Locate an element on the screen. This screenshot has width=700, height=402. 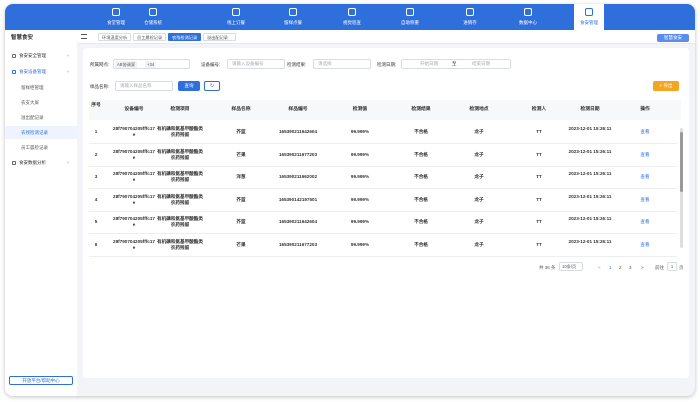
help-button: 开放平台/帮助中心 is located at coordinates (41, 380).